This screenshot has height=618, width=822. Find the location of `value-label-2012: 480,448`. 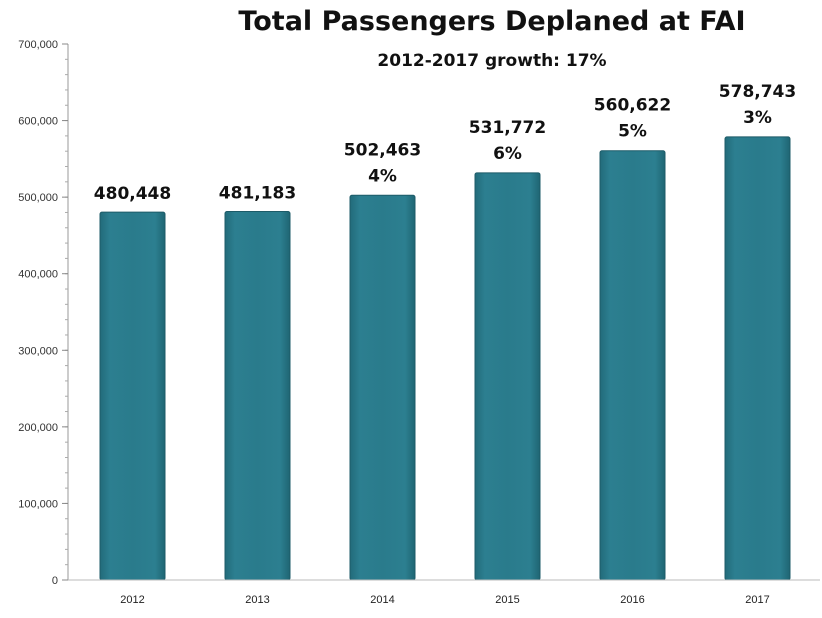

value-label-2012: 480,448 is located at coordinates (132, 194).